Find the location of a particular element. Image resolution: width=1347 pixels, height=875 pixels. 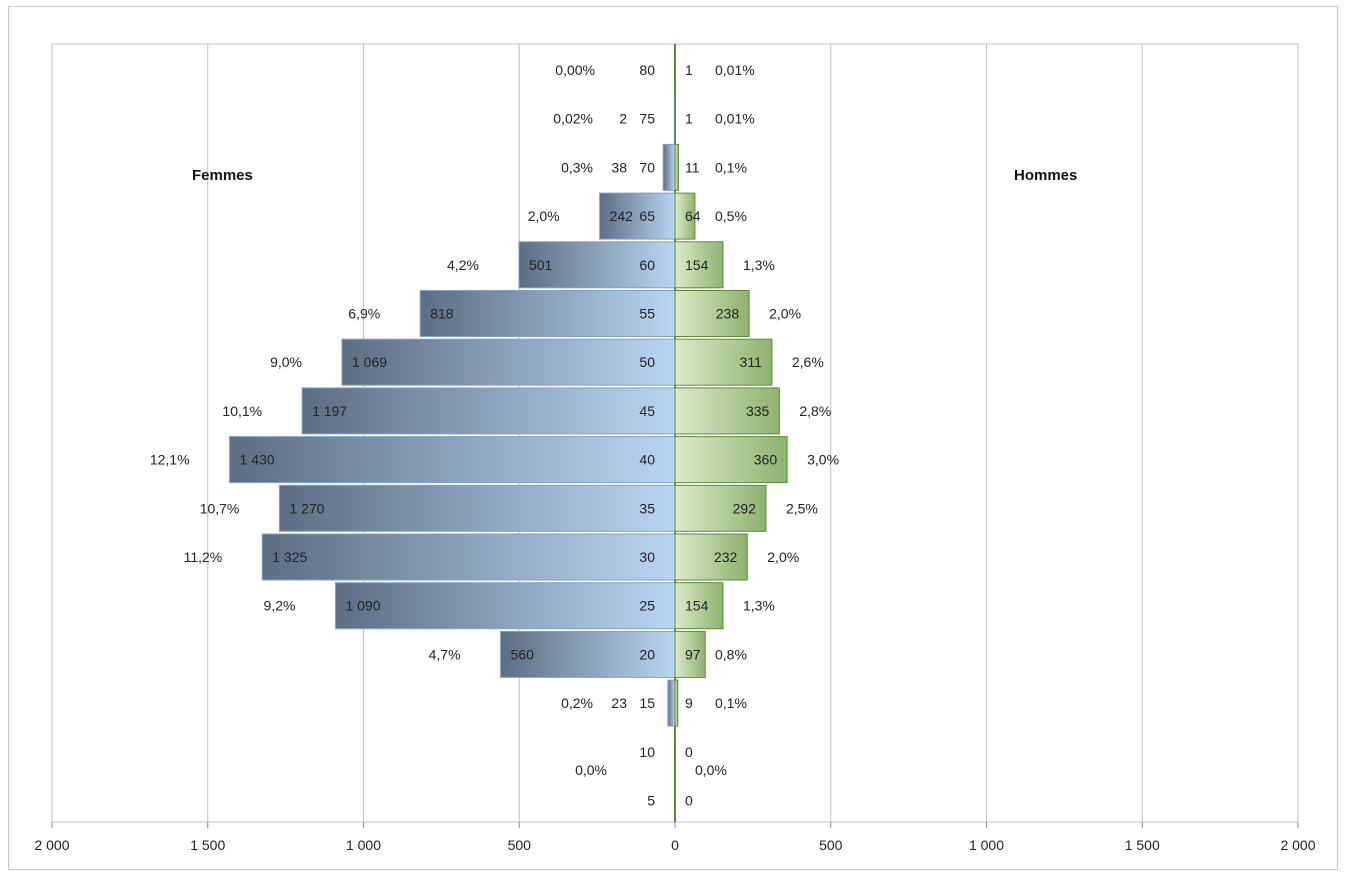

hommes-value-label: 64 is located at coordinates (693, 216).